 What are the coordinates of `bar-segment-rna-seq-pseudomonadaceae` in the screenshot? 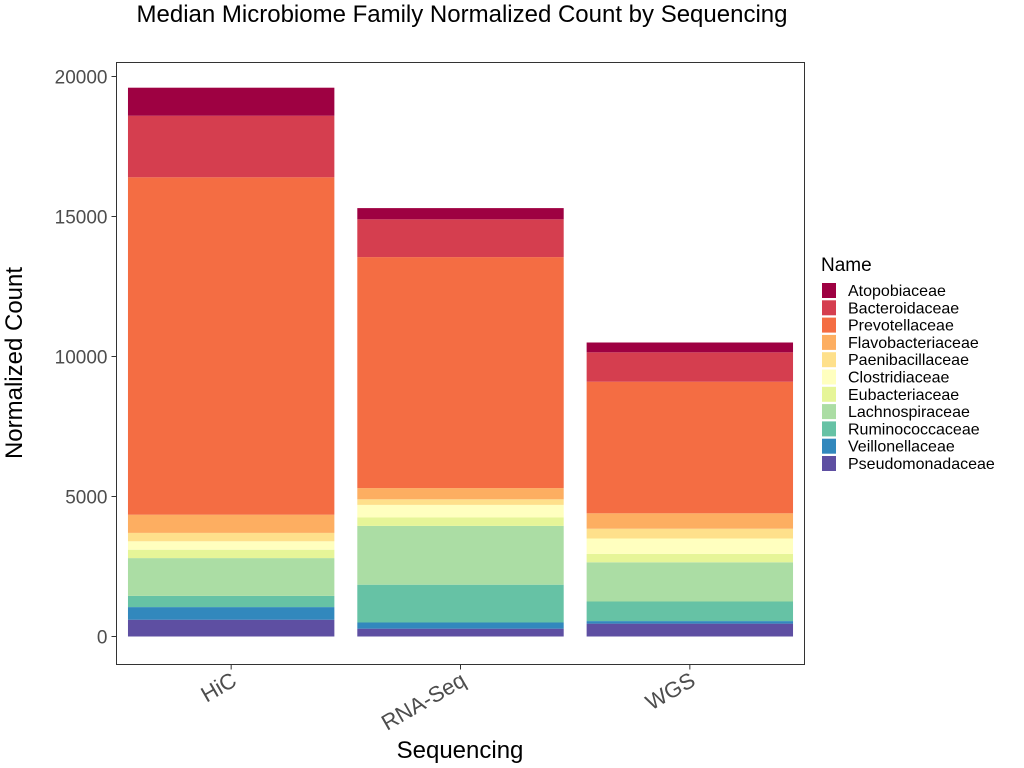 It's located at (460, 632).